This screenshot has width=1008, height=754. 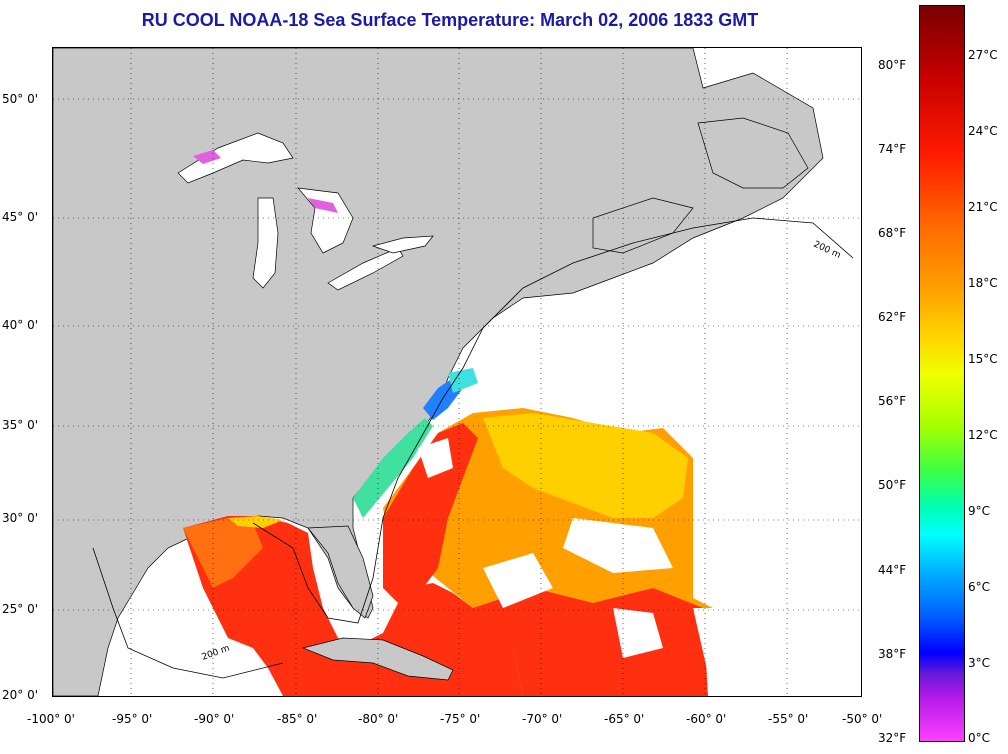 What do you see at coordinates (542, 719) in the screenshot?
I see `lon-label: -70° 0'` at bounding box center [542, 719].